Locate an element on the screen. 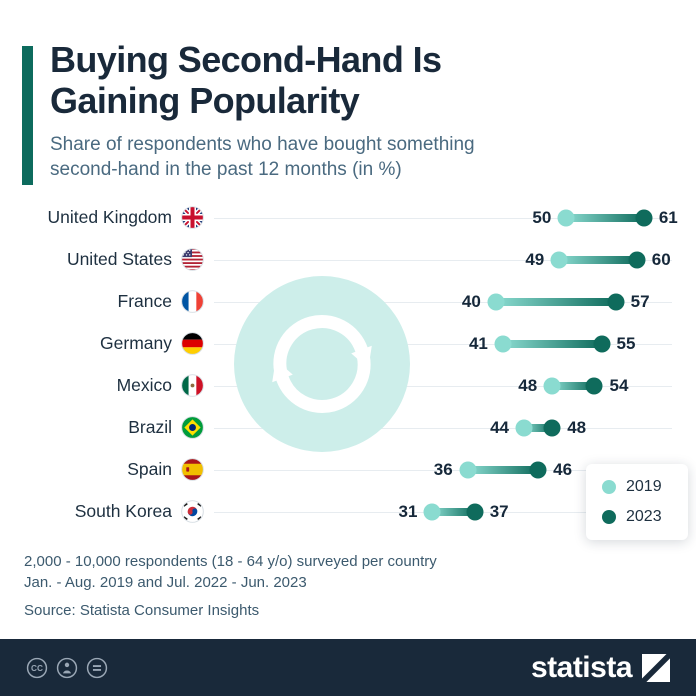  chart-row: France 40 57 is located at coordinates (348, 302).